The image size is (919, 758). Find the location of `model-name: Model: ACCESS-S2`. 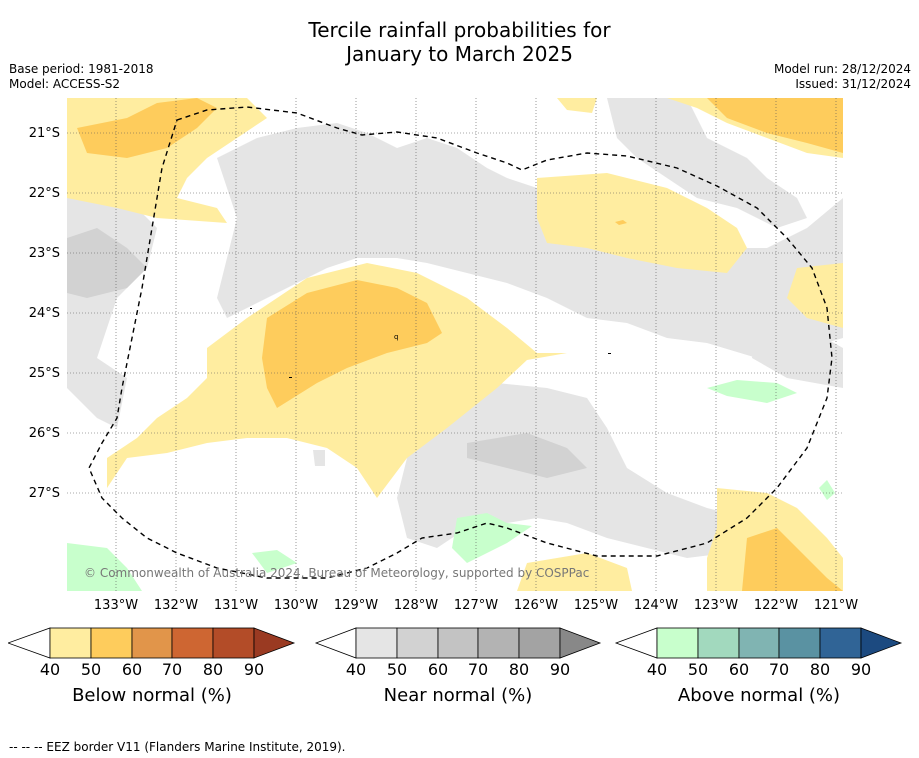

model-name: Model: ACCESS-S2 is located at coordinates (65, 84).